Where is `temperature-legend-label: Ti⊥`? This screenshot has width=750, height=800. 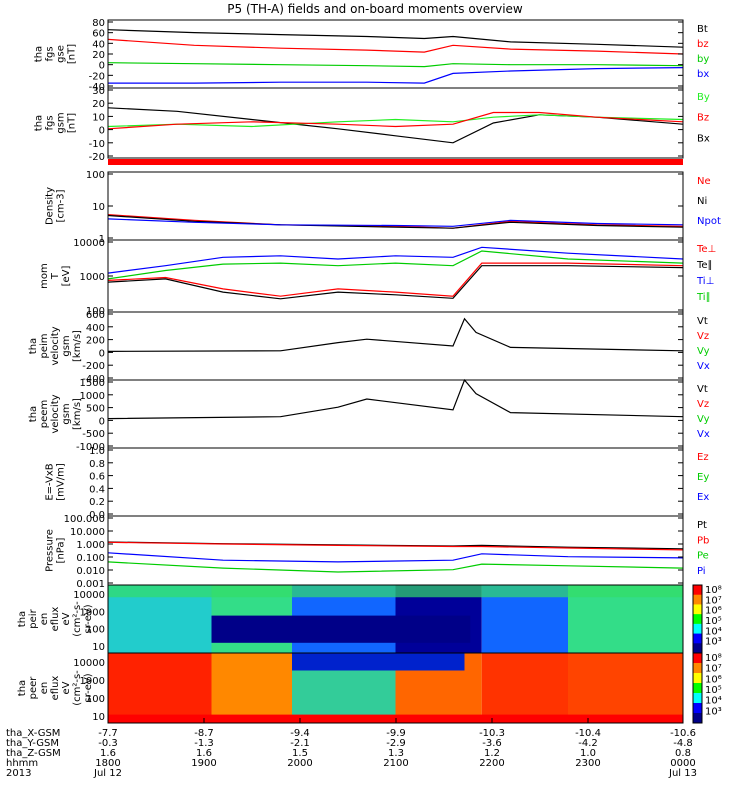
temperature-legend-label: Ti⊥ is located at coordinates (705, 281).